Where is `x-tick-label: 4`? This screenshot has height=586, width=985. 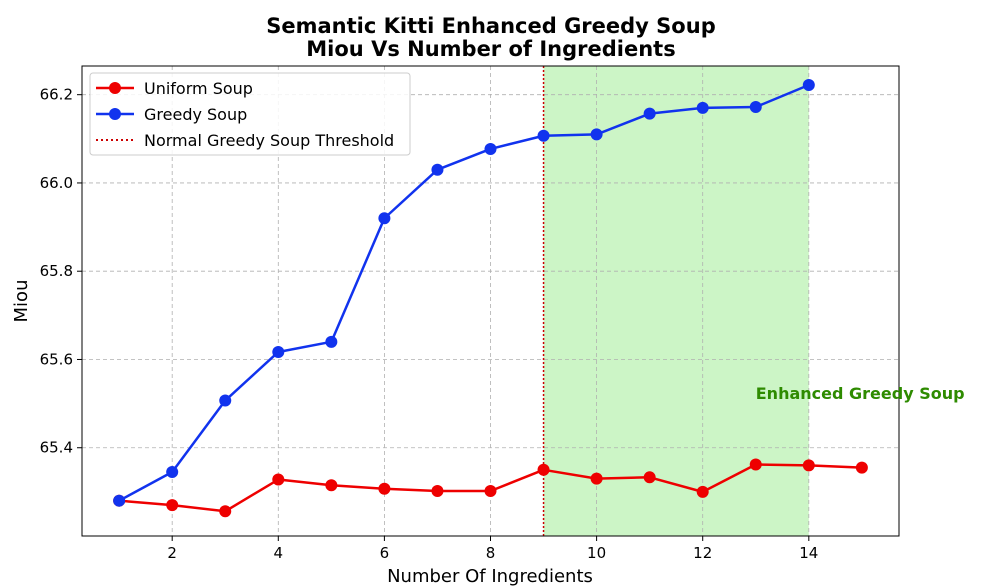
x-tick-label: 4 is located at coordinates (279, 553).